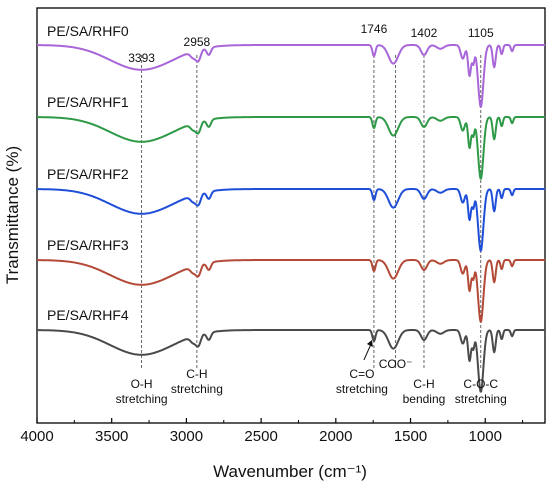 The height and width of the screenshot is (493, 550). Describe the element at coordinates (111, 436) in the screenshot. I see `x-tick-label: 3500` at that location.